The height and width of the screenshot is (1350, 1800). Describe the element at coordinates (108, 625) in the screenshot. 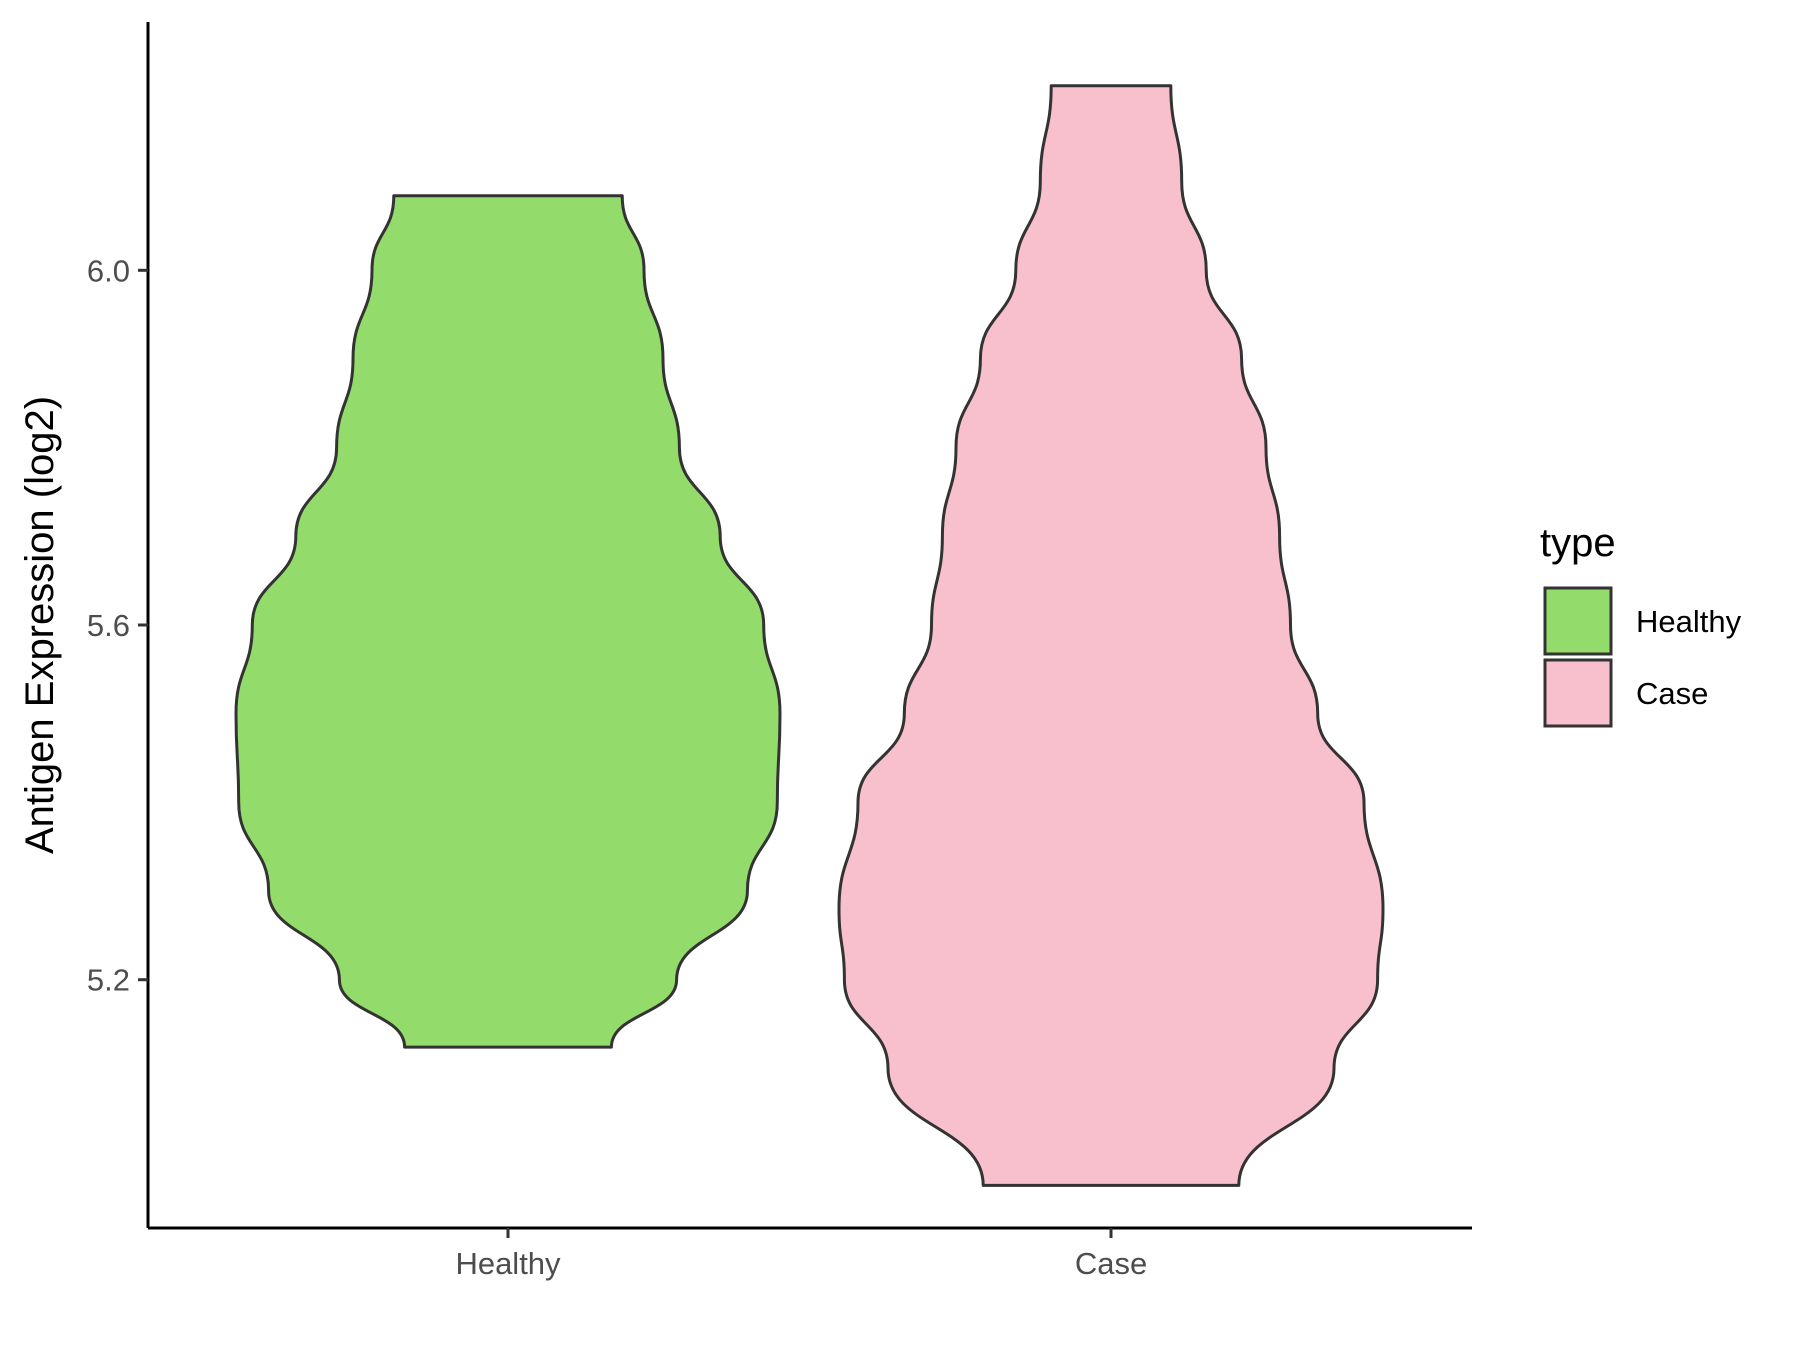

I see `y-tick-label: 5.6` at that location.